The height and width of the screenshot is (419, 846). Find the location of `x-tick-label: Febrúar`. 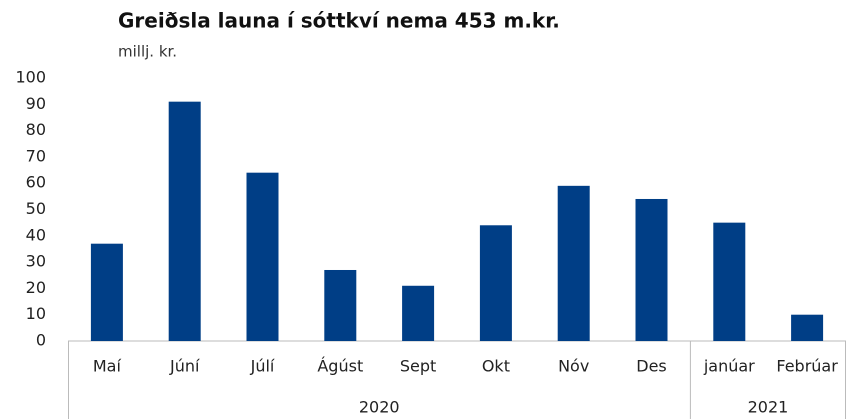

x-tick-label: Febrúar is located at coordinates (807, 366).